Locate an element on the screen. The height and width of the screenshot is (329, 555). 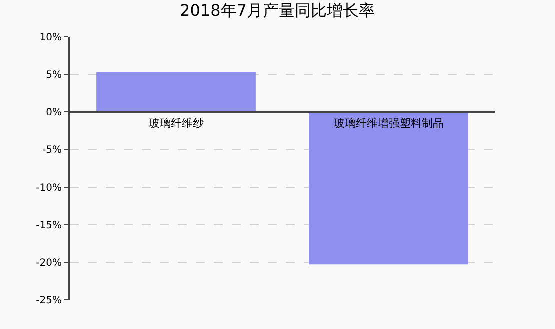
y-tick-label: 0% is located at coordinates (54, 113).